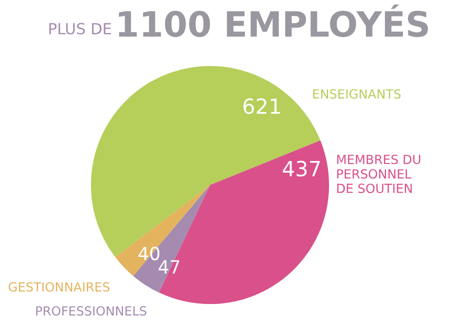 The width and height of the screenshot is (454, 327). Describe the element at coordinates (357, 94) in the screenshot. I see `slice-label: ENSEIGNANTS` at that location.